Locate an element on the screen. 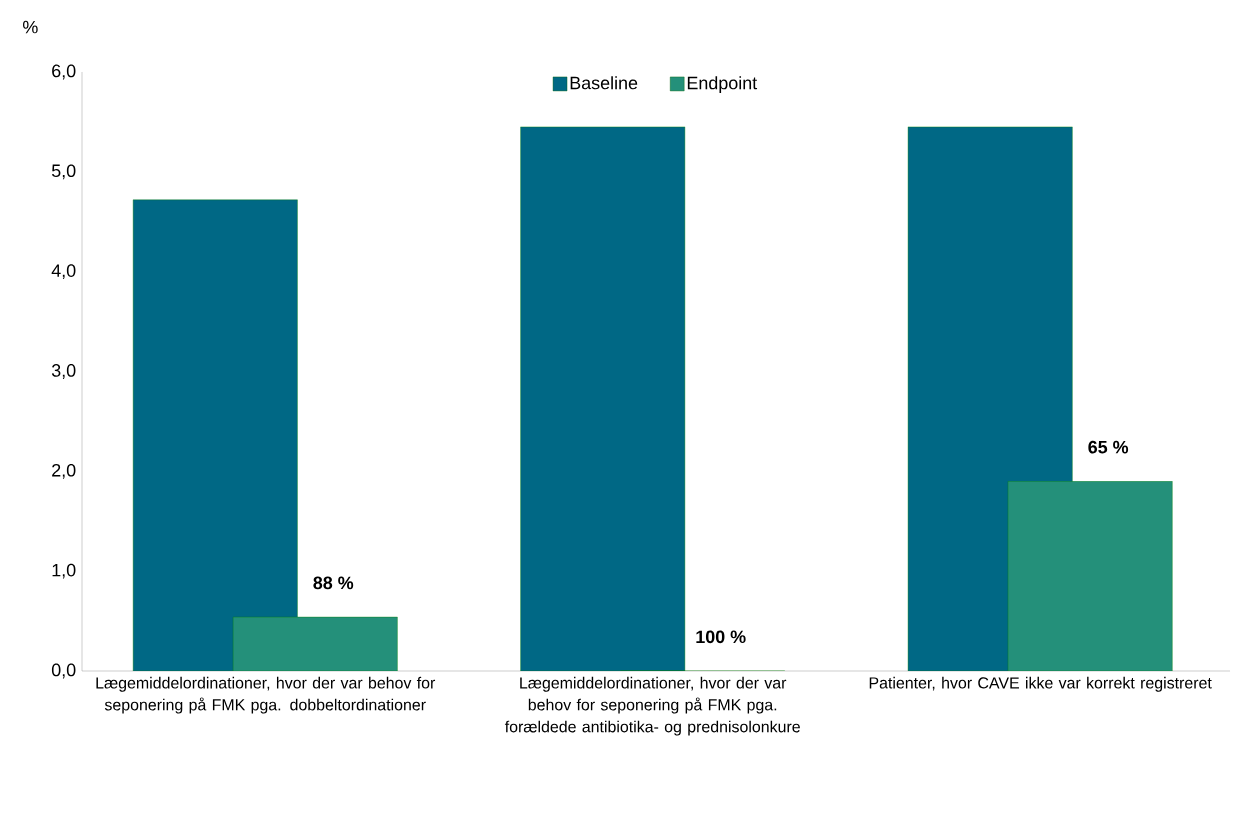  annotation: 100 % is located at coordinates (721, 637).